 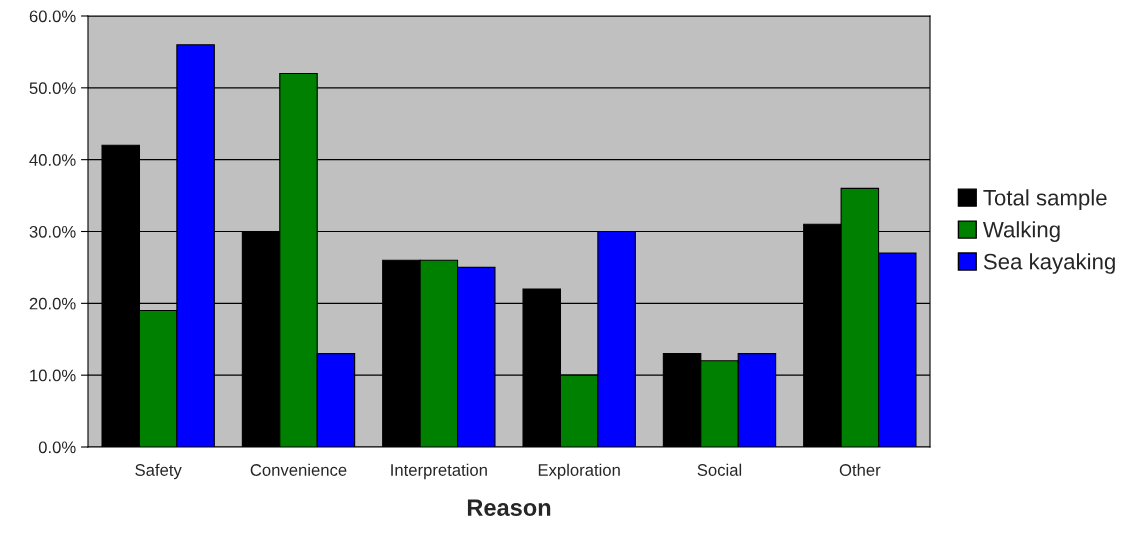 I want to click on legend-label: Sea kayaking, so click(x=1049, y=263).